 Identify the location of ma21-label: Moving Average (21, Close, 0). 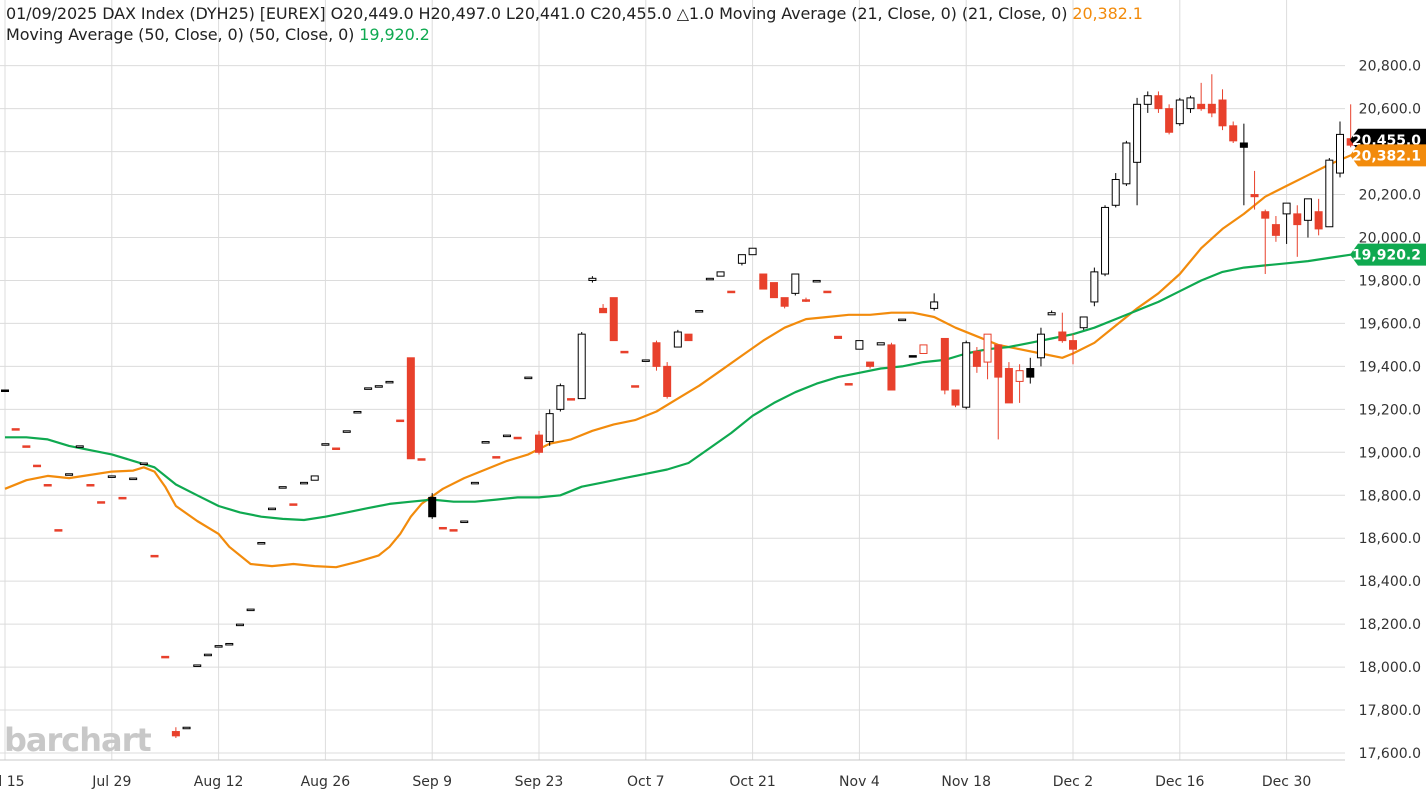
(838, 13).